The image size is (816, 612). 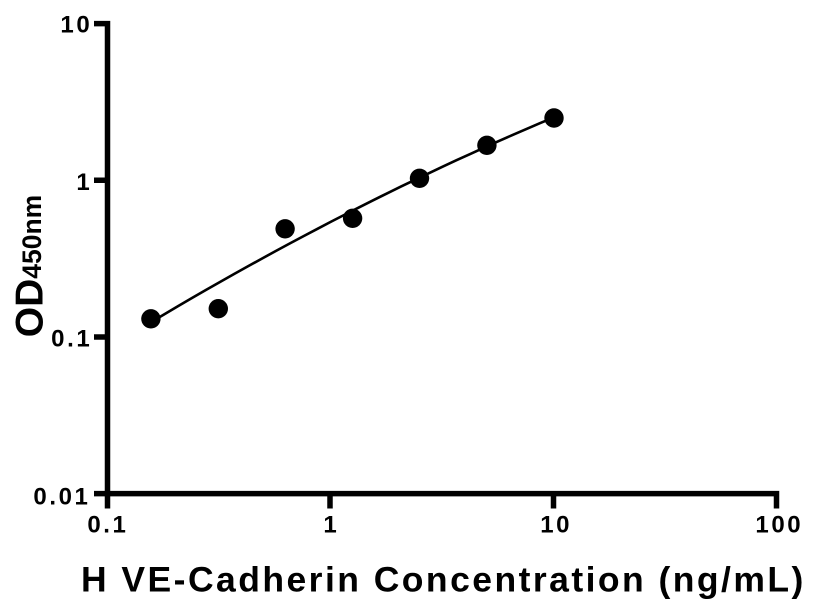 I want to click on svg-text: 0.01, so click(x=61, y=496).